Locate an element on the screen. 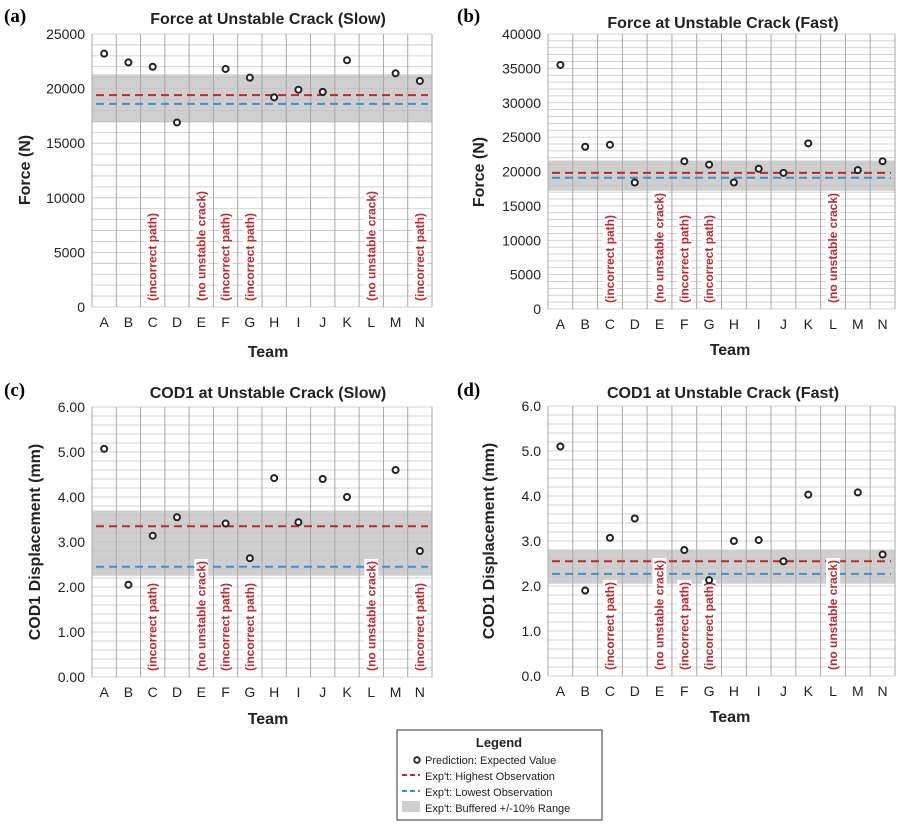 The height and width of the screenshot is (826, 904). chart-title: COD1 at Unstable Crack (Fast) is located at coordinates (723, 393).